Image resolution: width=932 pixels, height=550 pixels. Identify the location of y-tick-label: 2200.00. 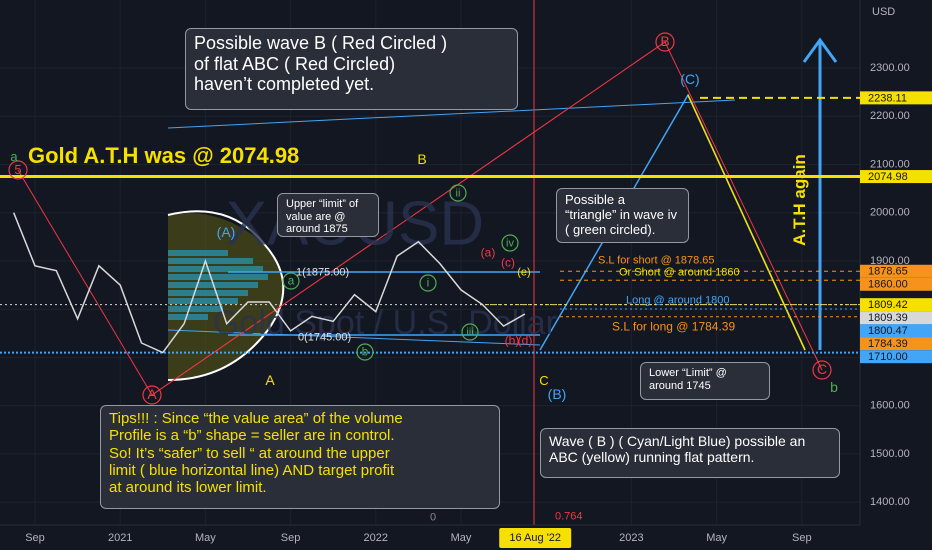
(890, 116).